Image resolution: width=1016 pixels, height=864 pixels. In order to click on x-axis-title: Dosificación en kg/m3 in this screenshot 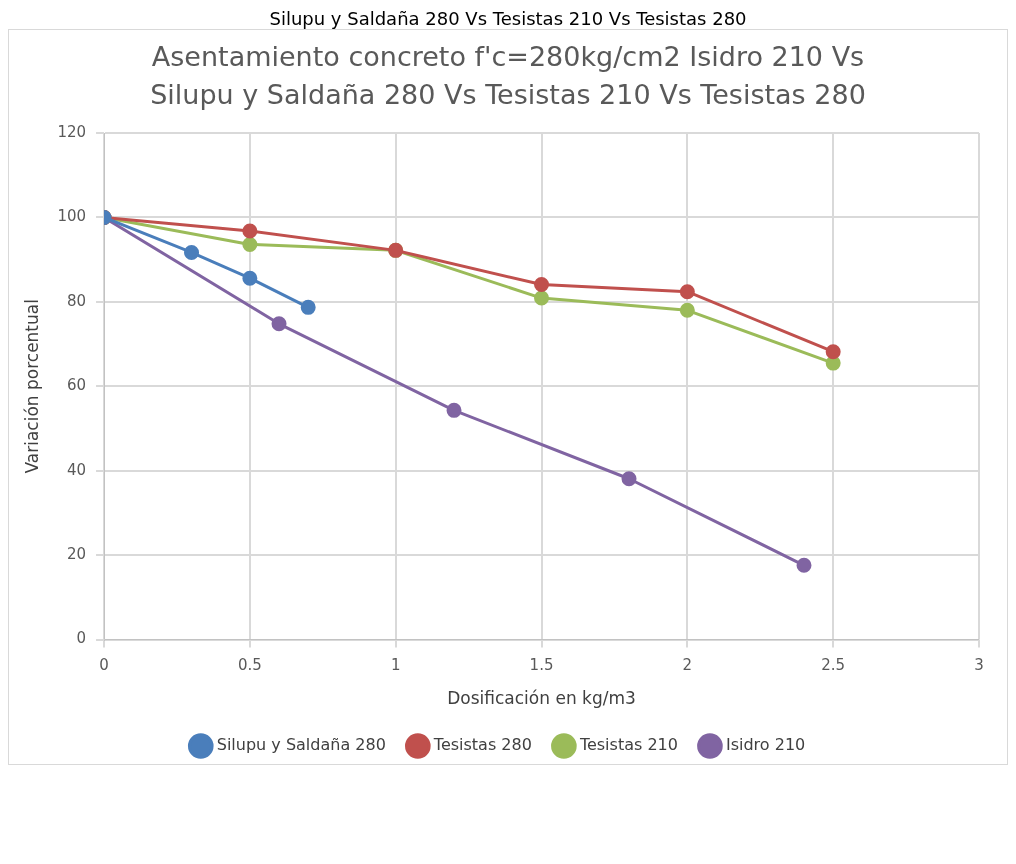, I will do `click(541, 697)`.